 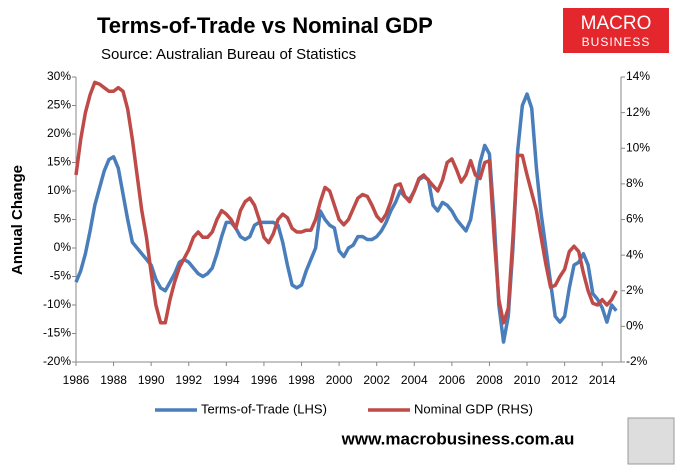 I want to click on y2-tick-label: -2%, so click(x=637, y=361).